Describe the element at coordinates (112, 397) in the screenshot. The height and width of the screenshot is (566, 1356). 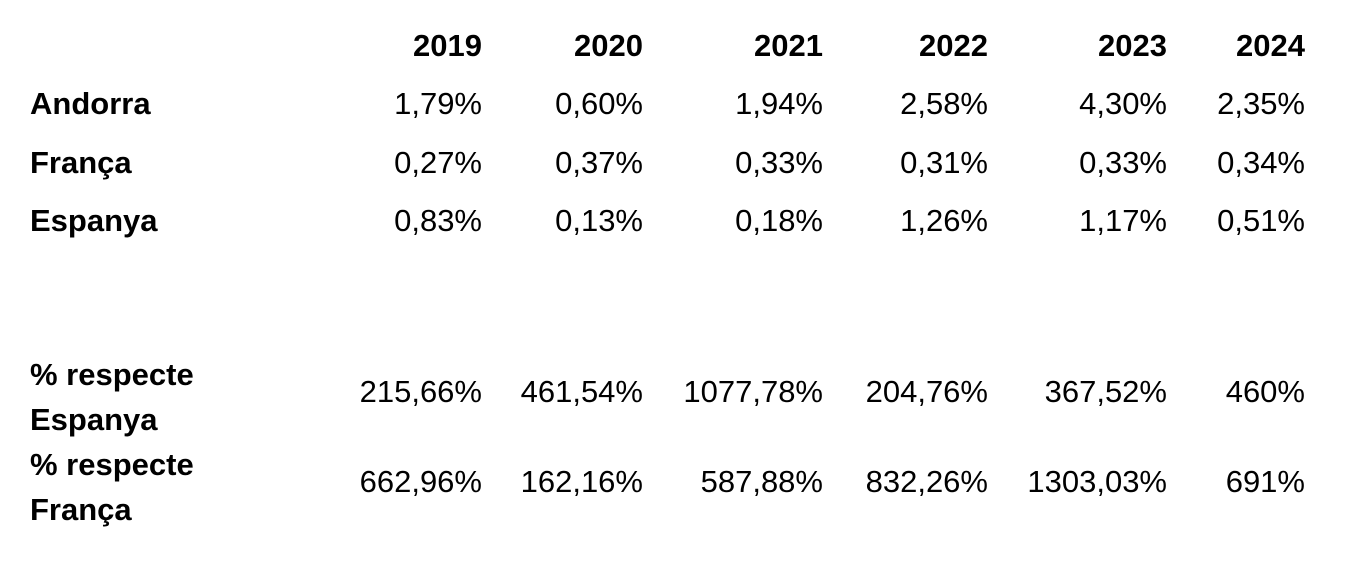
I see `ratio-row-label: % respecte Espanya` at that location.